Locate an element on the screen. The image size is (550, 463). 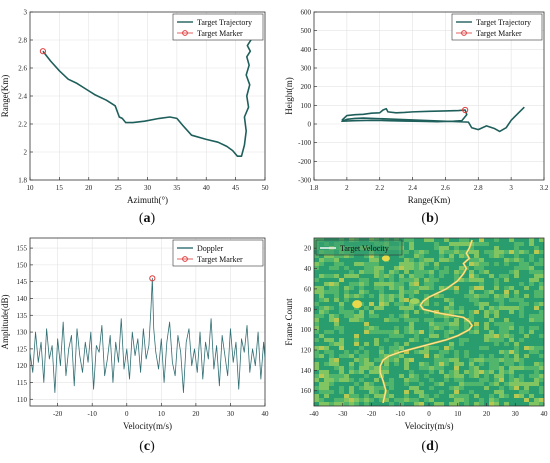
panel-label: (a) is located at coordinates (147, 218).